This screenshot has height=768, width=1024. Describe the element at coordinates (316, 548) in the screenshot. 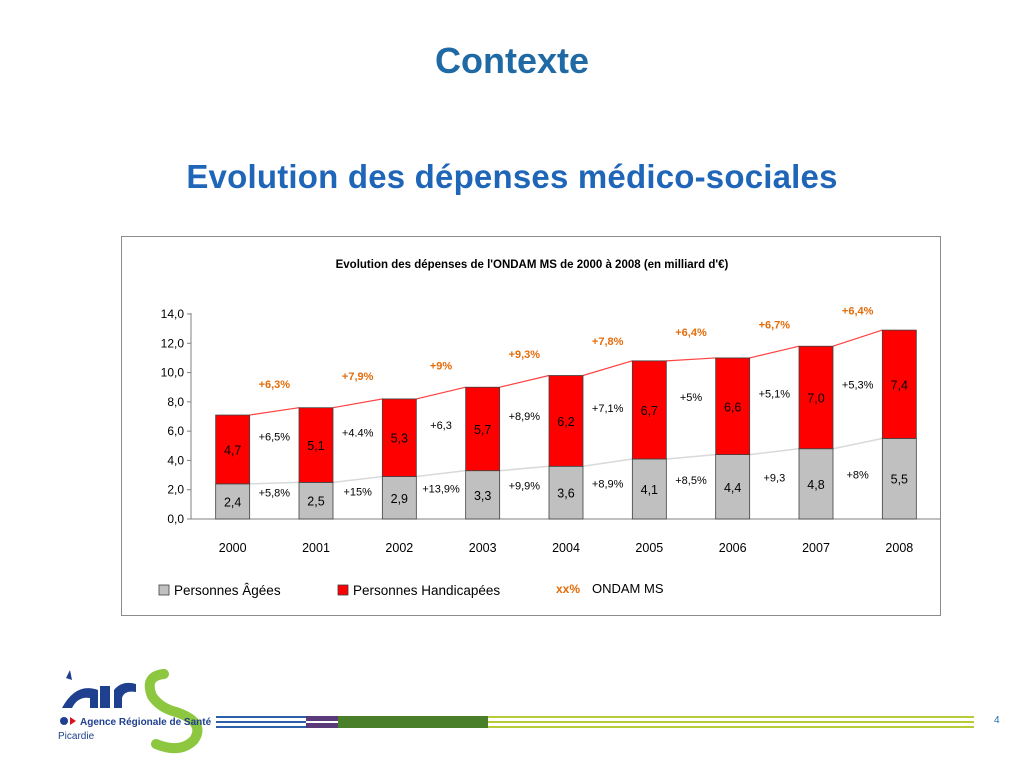

I see `x-tick-label: 2001` at that location.